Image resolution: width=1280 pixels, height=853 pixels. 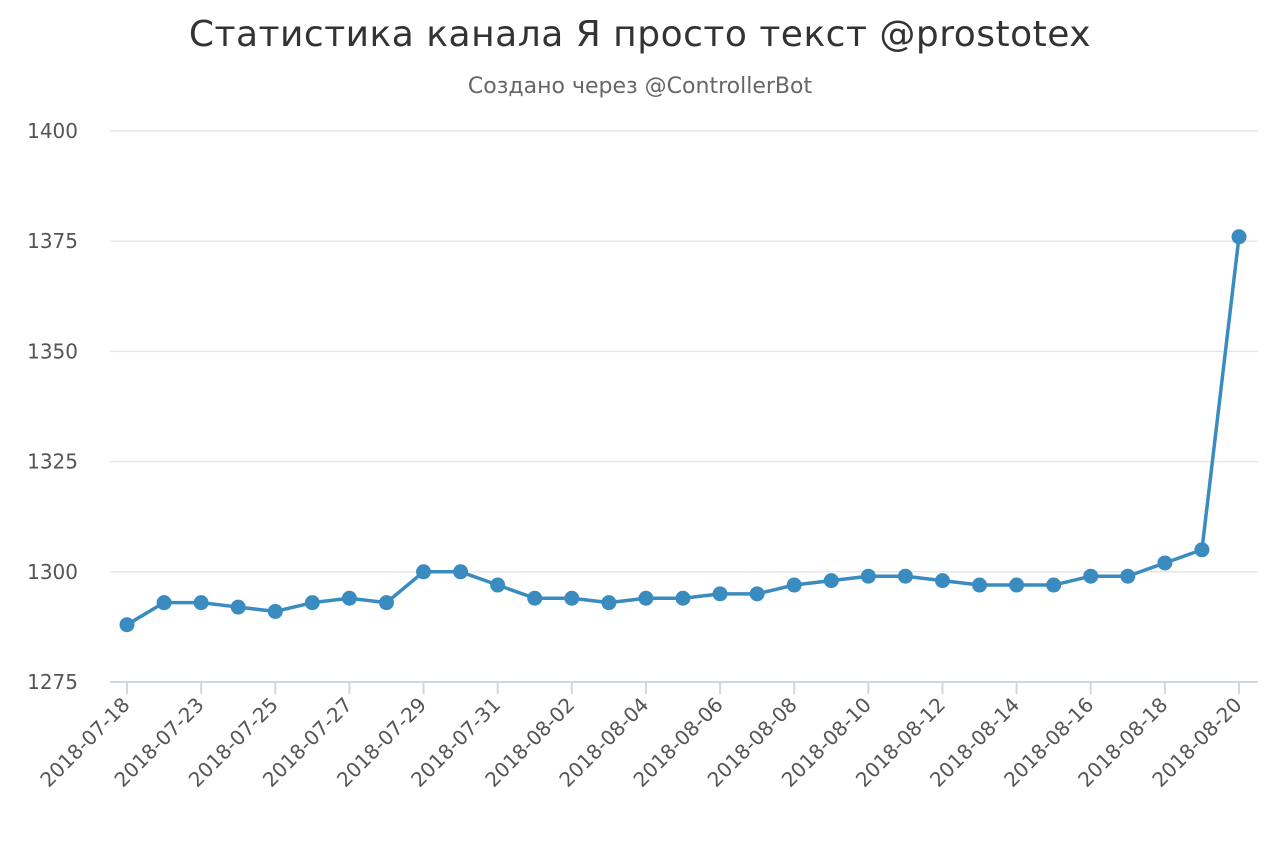 What do you see at coordinates (52, 351) in the screenshot?
I see `y-tick-label: 1350` at bounding box center [52, 351].